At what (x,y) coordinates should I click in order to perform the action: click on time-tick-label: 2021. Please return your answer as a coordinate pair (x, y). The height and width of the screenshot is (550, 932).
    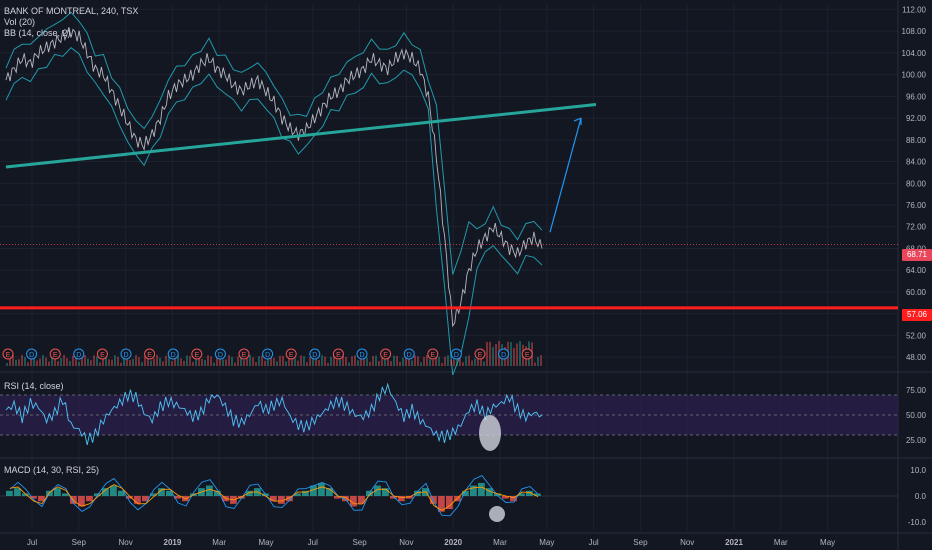
    Looking at the image, I should click on (734, 542).